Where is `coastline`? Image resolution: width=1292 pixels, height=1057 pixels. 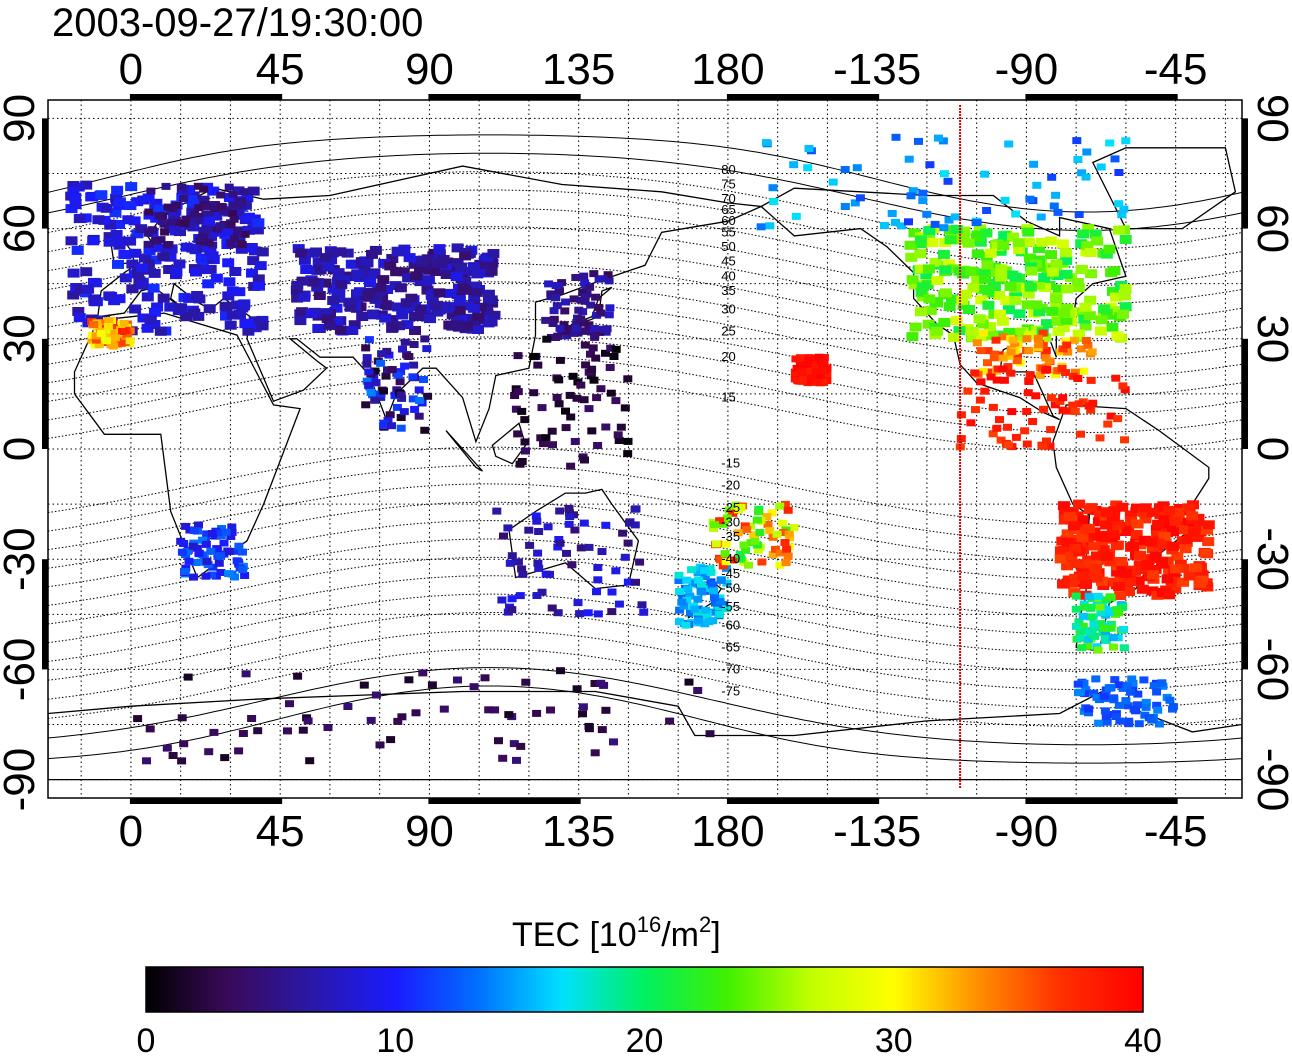
coastline is located at coordinates (509, 443).